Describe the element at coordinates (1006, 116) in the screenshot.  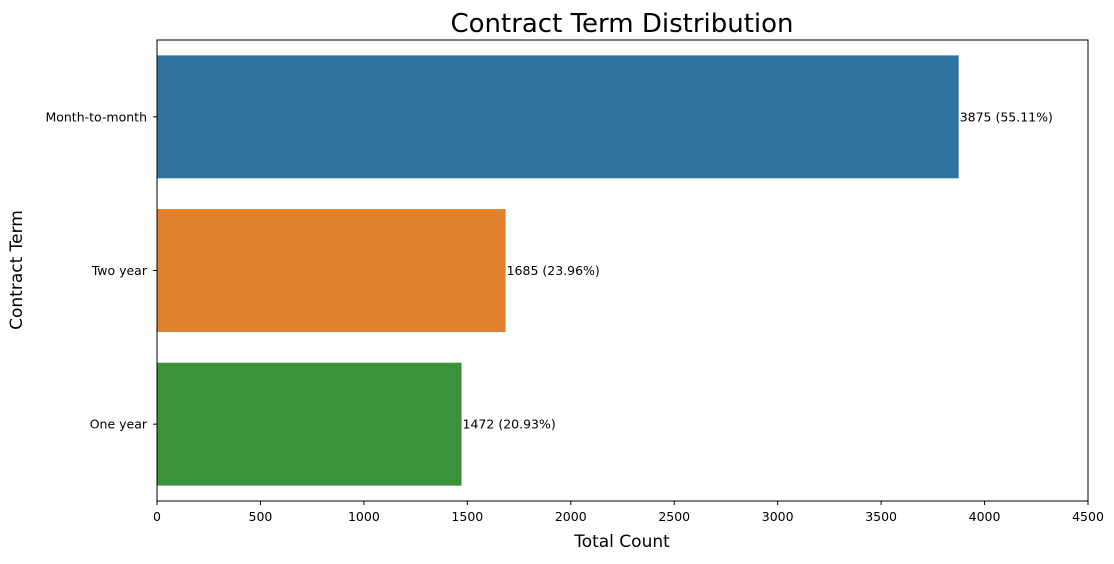
I see `data-label: 3875 (55.11%)` at that location.